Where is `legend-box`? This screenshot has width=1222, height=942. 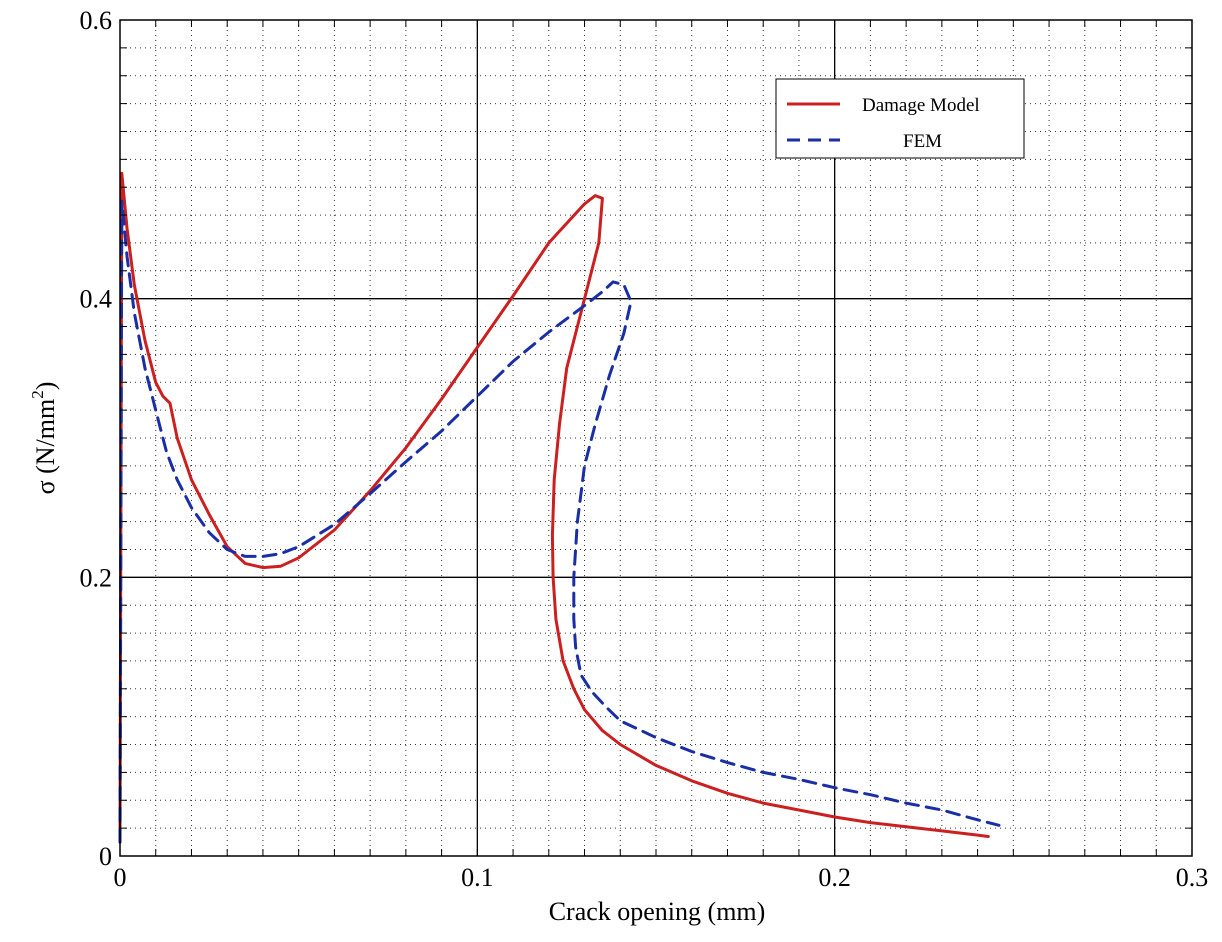 legend-box is located at coordinates (900, 118).